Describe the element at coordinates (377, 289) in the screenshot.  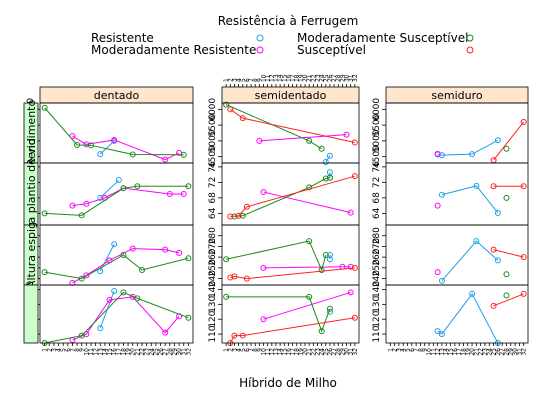
I see `y-tick-label: 140` at that location.